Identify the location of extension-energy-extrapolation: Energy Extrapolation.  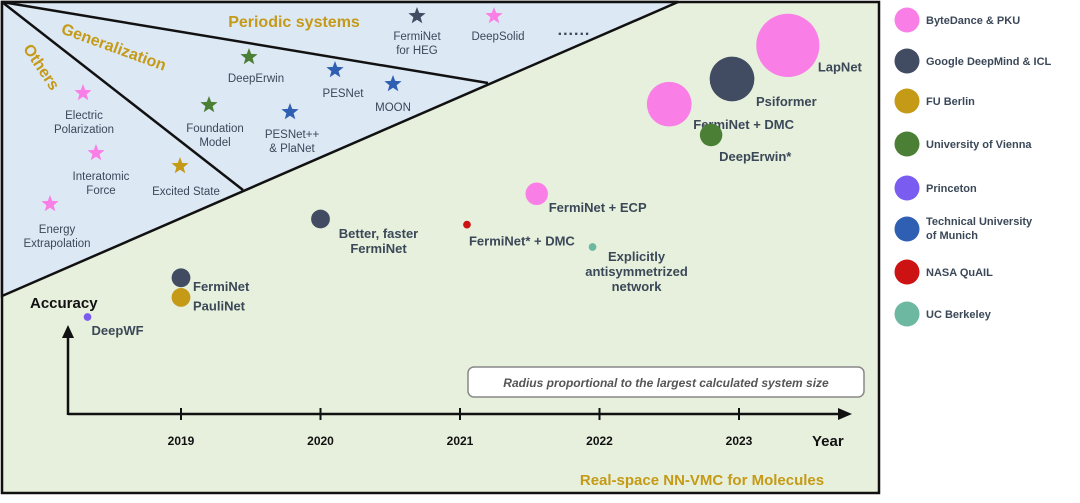
(57, 222).